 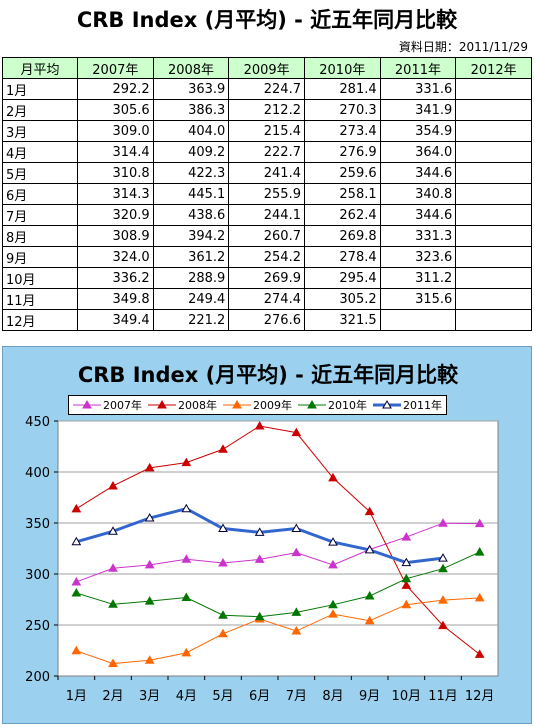 What do you see at coordinates (191, 152) in the screenshot?
I see `value-cell: 409.2` at bounding box center [191, 152].